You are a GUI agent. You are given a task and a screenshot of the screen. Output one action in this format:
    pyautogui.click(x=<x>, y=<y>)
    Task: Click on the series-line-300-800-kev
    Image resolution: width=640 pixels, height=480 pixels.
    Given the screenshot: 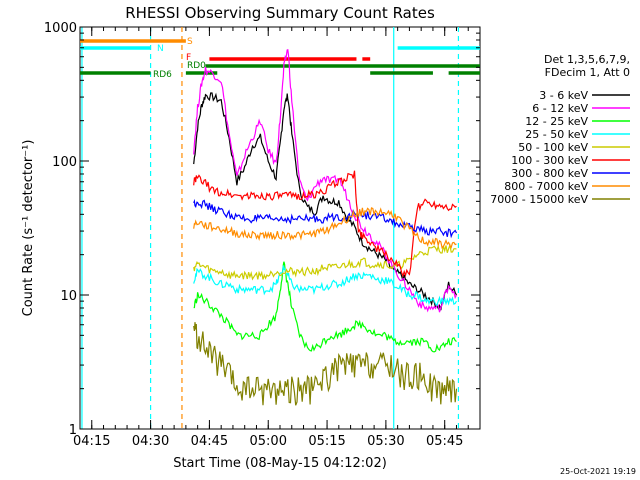 What is the action you would take?
    pyautogui.click(x=325, y=218)
    